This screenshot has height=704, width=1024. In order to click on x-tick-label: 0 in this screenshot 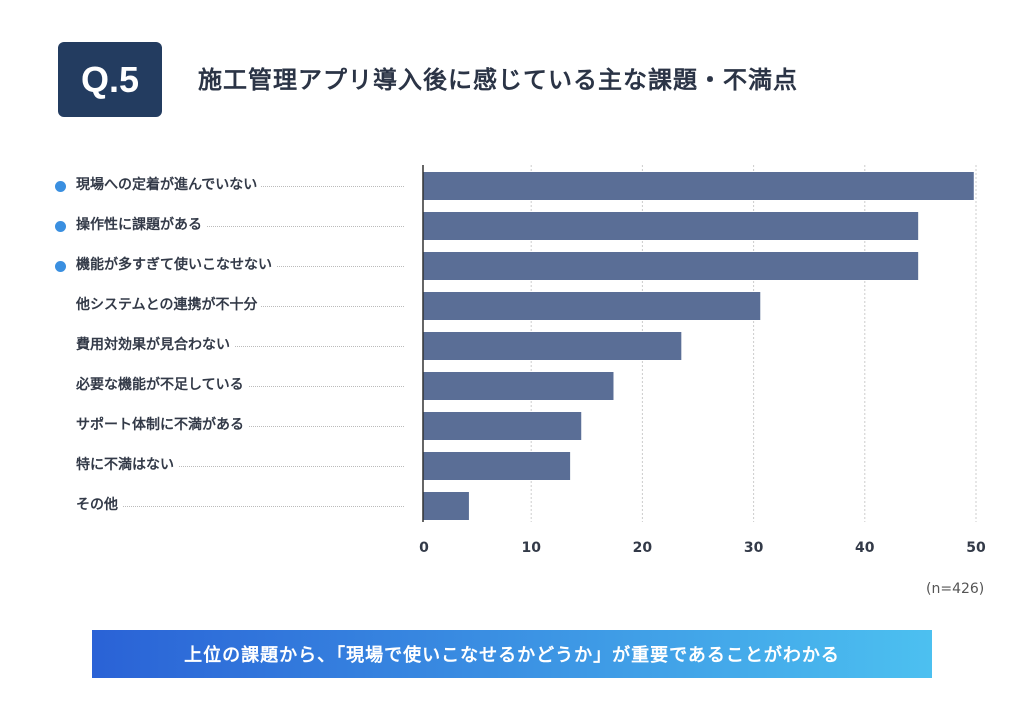, I will do `click(424, 548)`.